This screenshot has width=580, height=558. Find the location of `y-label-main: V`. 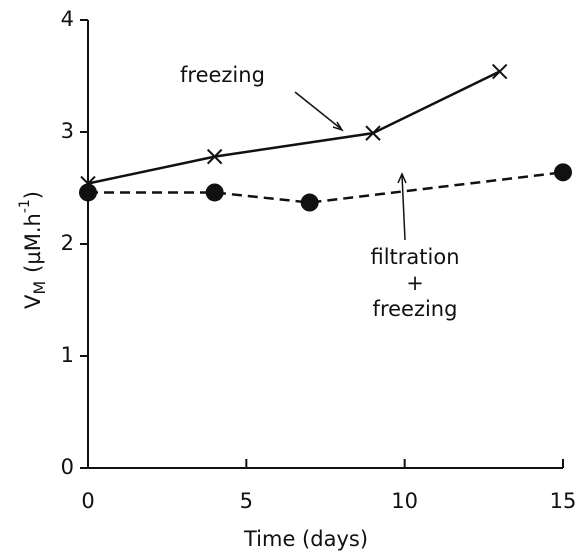

y-label-main: V is located at coordinates (33, 301).